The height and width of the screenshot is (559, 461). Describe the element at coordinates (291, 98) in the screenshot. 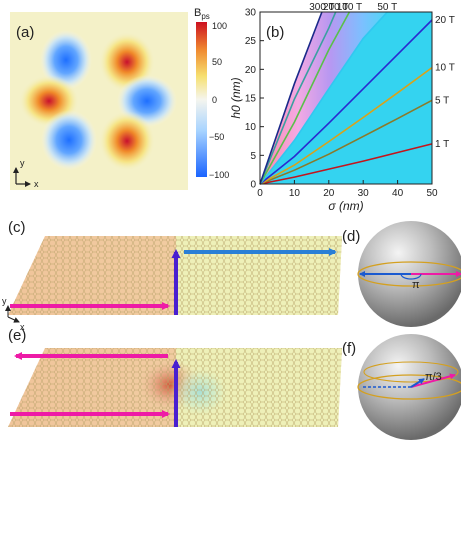

I see `series-line-300t` at that location.